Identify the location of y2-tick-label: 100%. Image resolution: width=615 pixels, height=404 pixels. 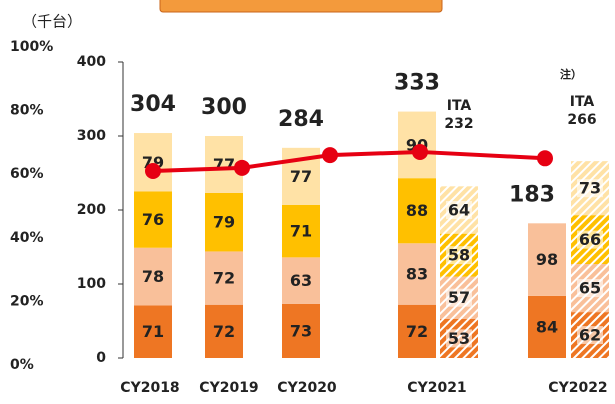
(31, 47).